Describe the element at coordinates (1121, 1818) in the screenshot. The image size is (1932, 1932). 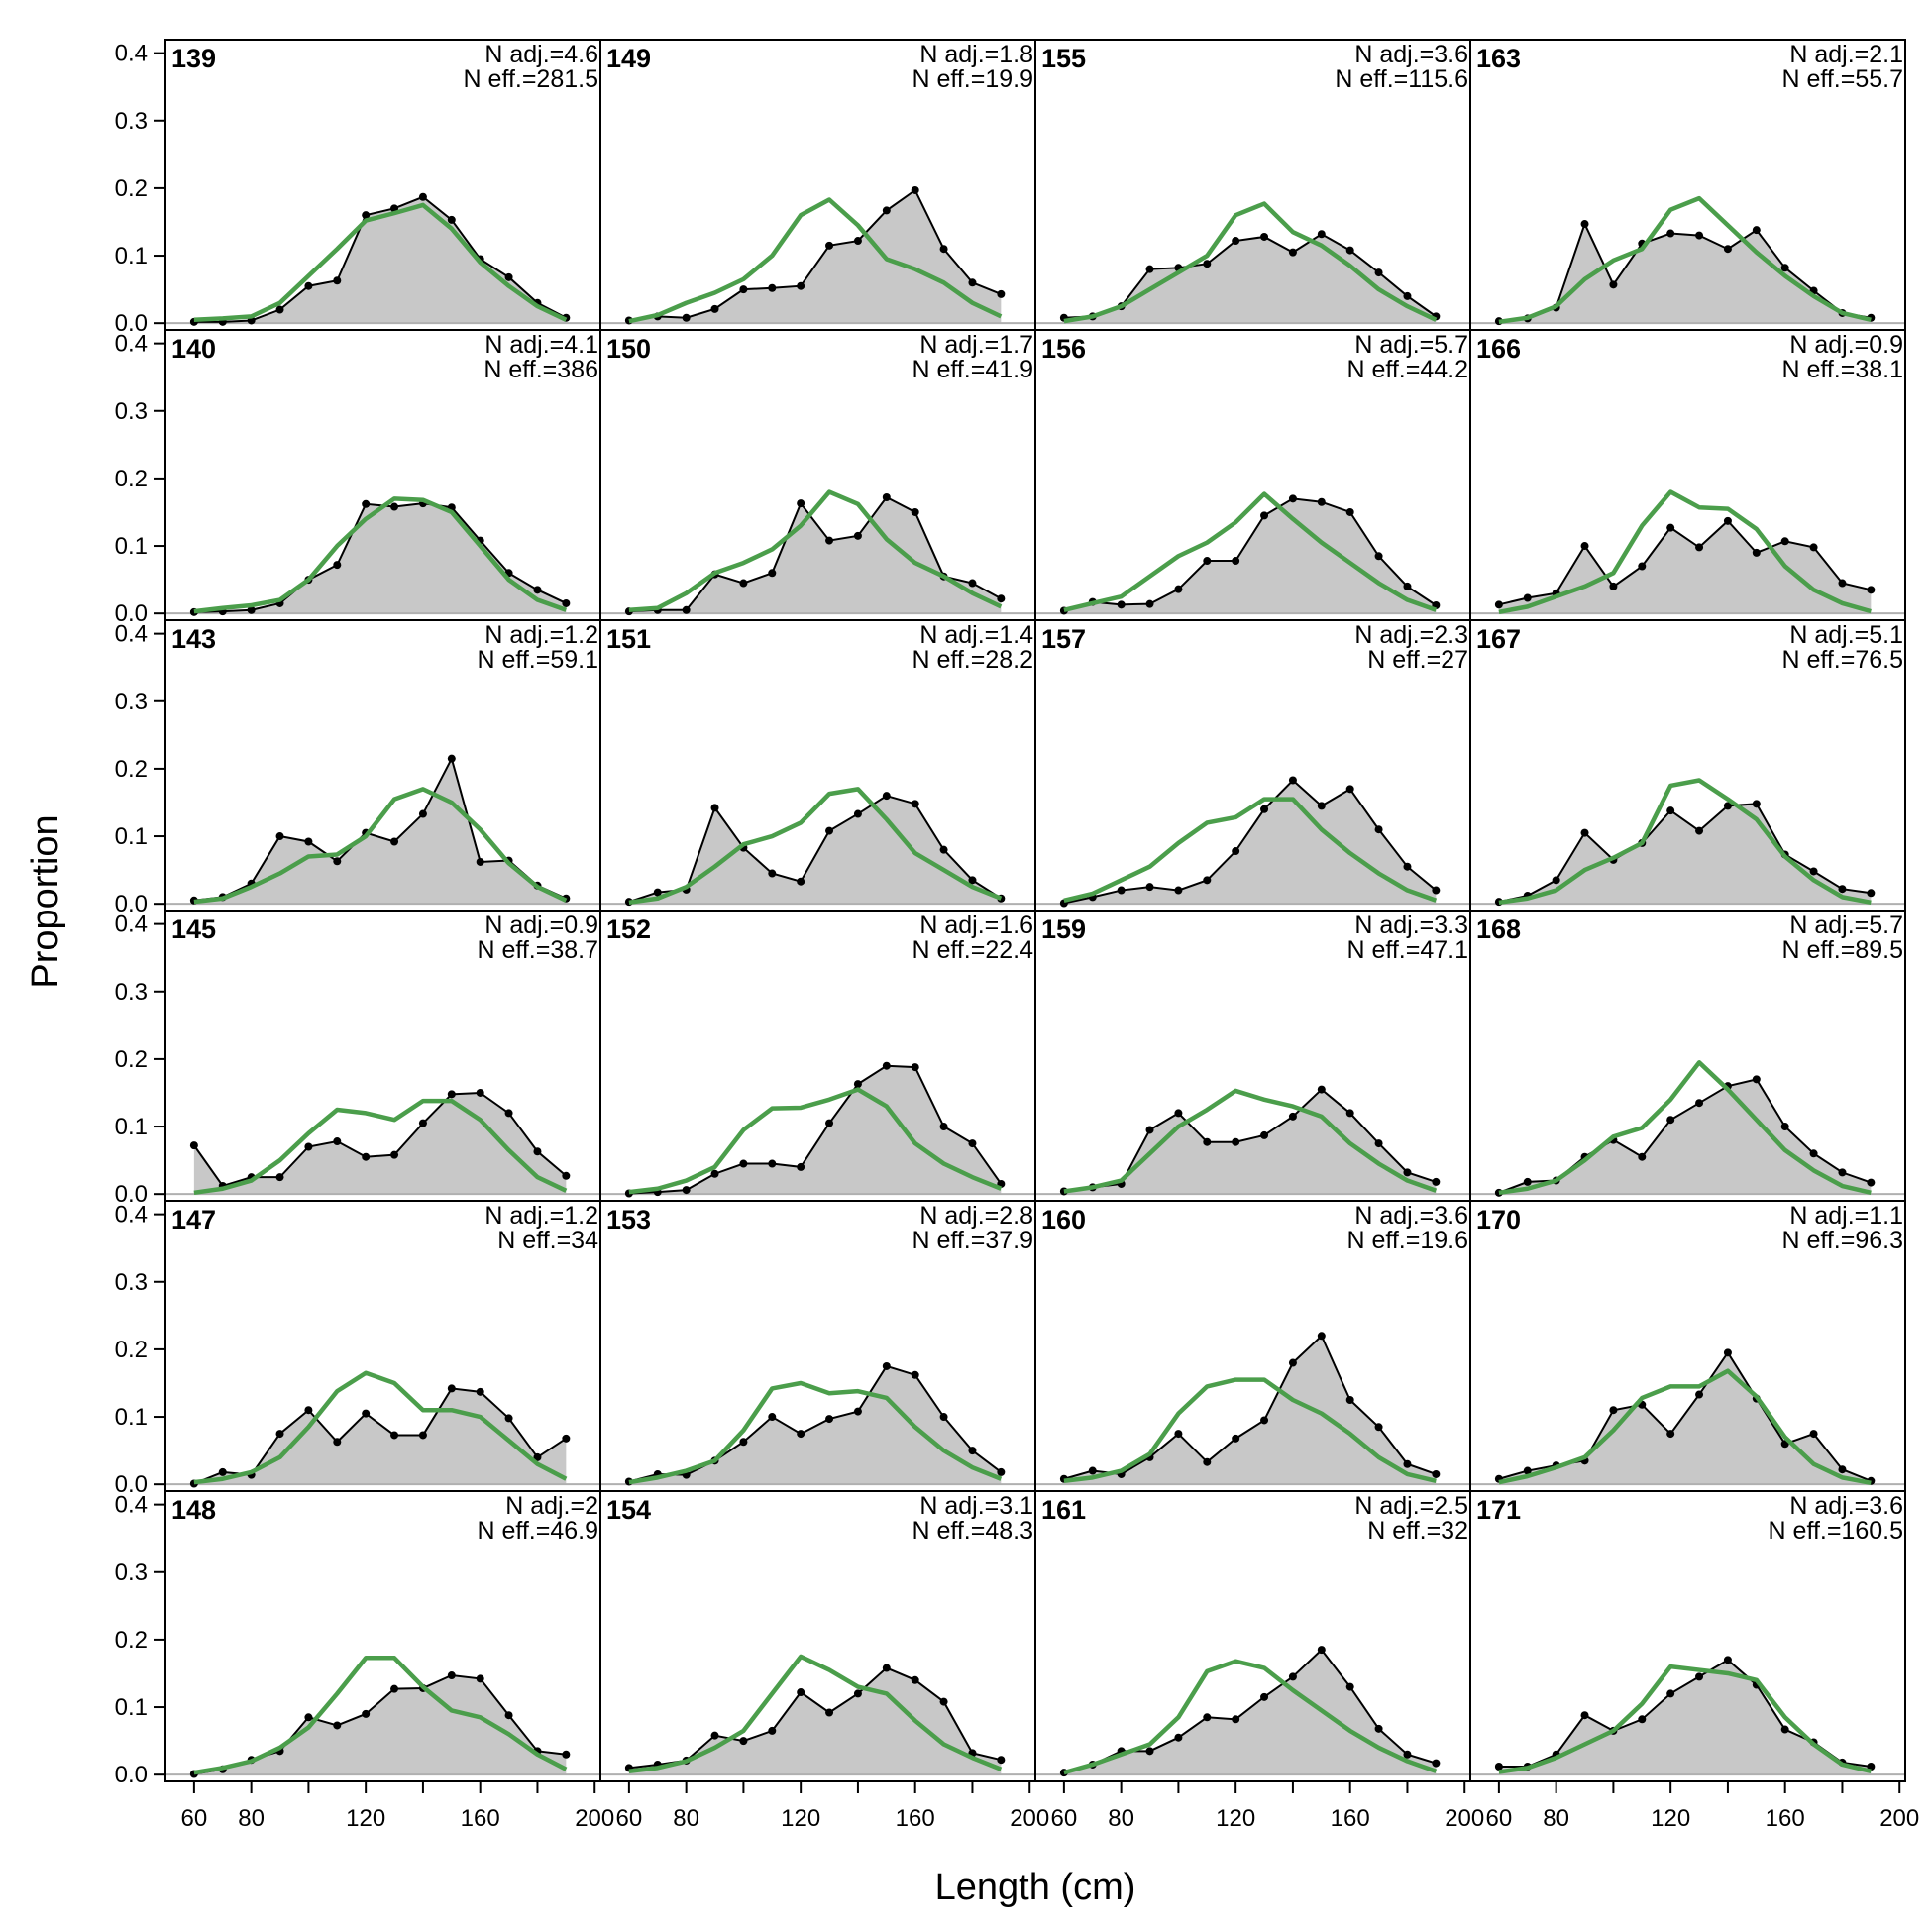
I see `x-tick-label: 80` at that location.